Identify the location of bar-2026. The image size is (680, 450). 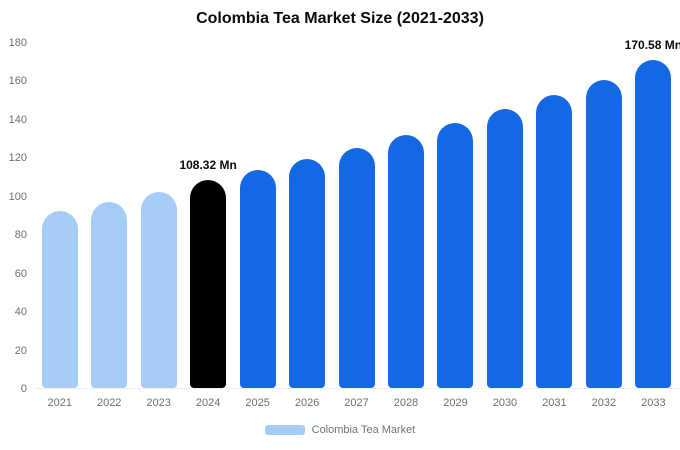
(307, 273).